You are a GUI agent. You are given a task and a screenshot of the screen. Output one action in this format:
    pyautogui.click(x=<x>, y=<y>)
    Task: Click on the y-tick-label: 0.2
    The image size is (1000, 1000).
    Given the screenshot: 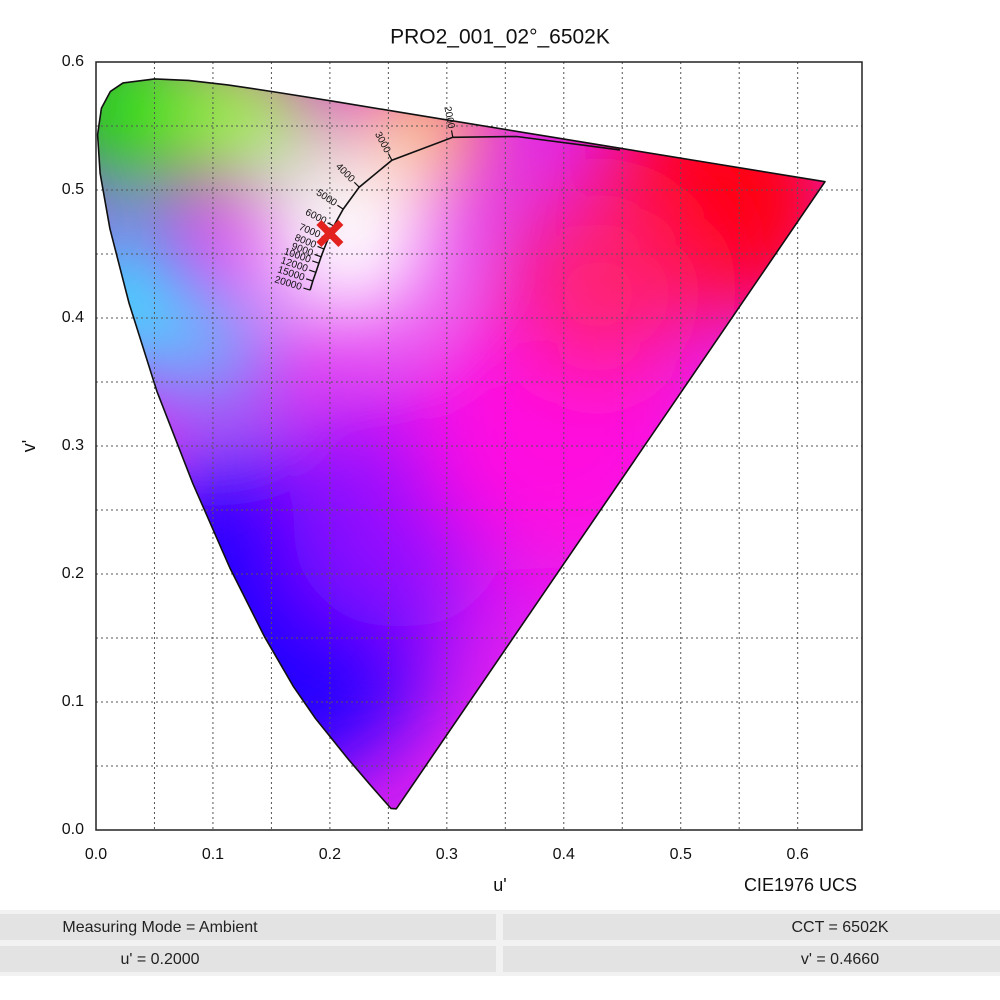 What is the action you would take?
    pyautogui.click(x=73, y=573)
    